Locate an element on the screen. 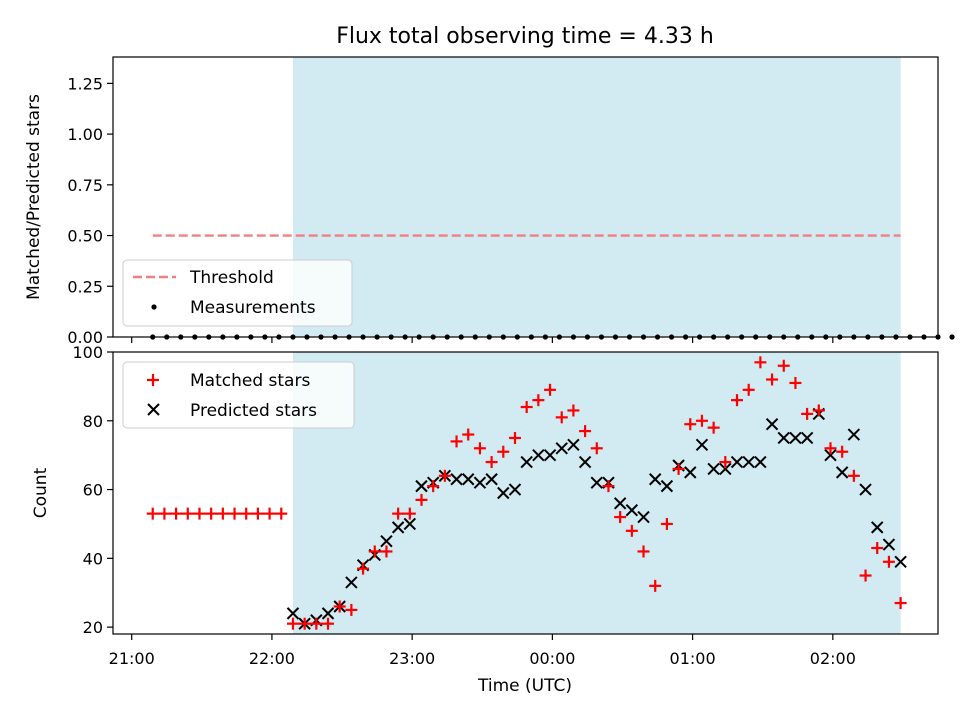 This screenshot has height=720, width=960. legend-threshold-label: Threshold is located at coordinates (231, 278).